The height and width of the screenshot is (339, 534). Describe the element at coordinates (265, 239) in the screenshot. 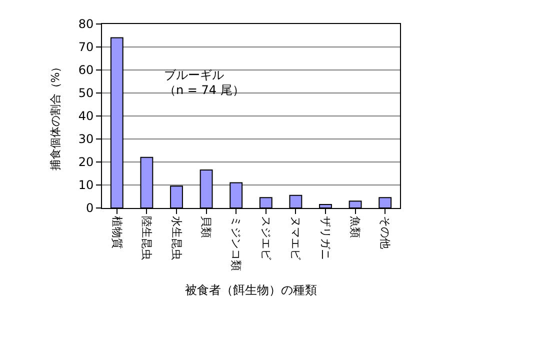

I see `x-tick-label: スジエビ` at that location.